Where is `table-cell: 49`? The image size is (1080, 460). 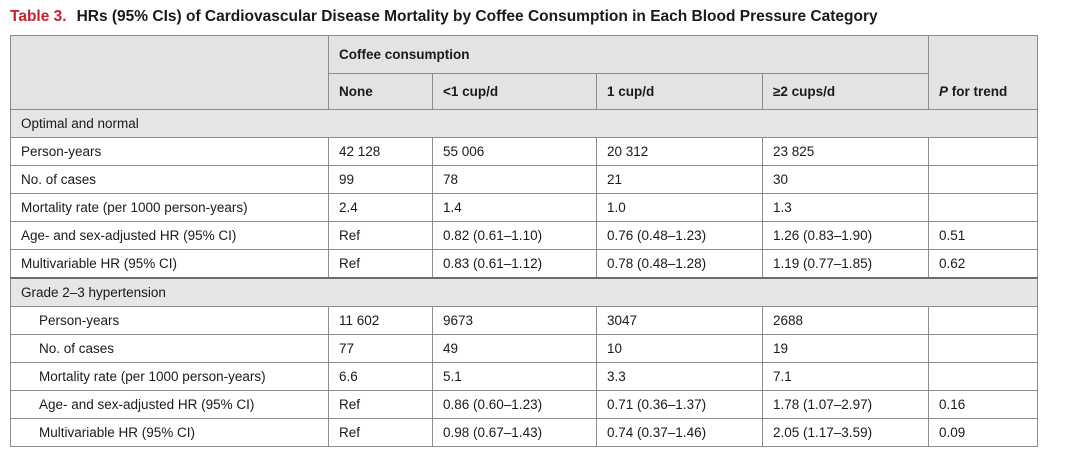
table-cell: 49 is located at coordinates (514, 348).